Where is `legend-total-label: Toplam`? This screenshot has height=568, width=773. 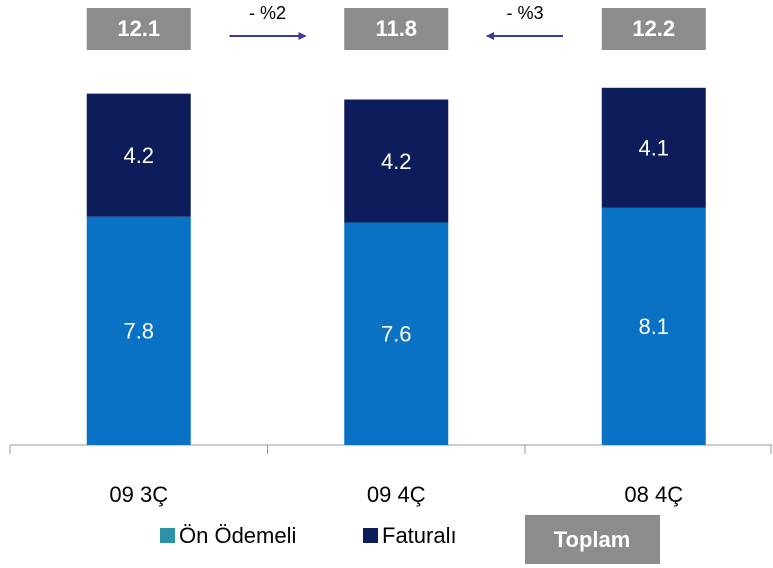 legend-total-label: Toplam is located at coordinates (592, 539).